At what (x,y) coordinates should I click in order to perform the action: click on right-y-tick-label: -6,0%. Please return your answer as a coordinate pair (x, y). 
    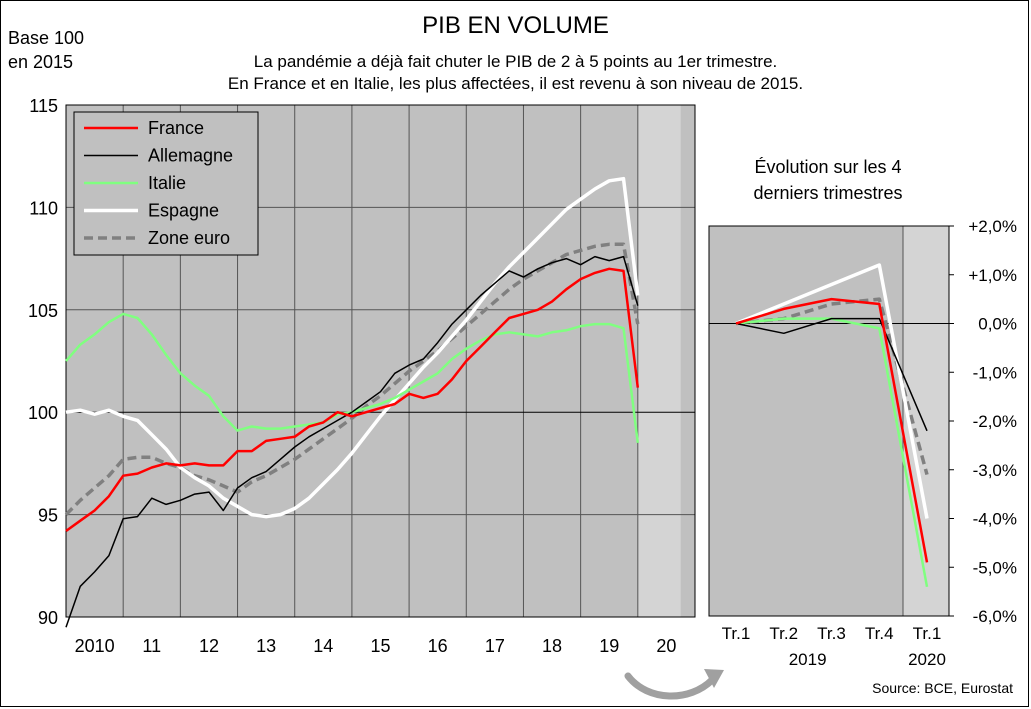
    Looking at the image, I should click on (995, 616).